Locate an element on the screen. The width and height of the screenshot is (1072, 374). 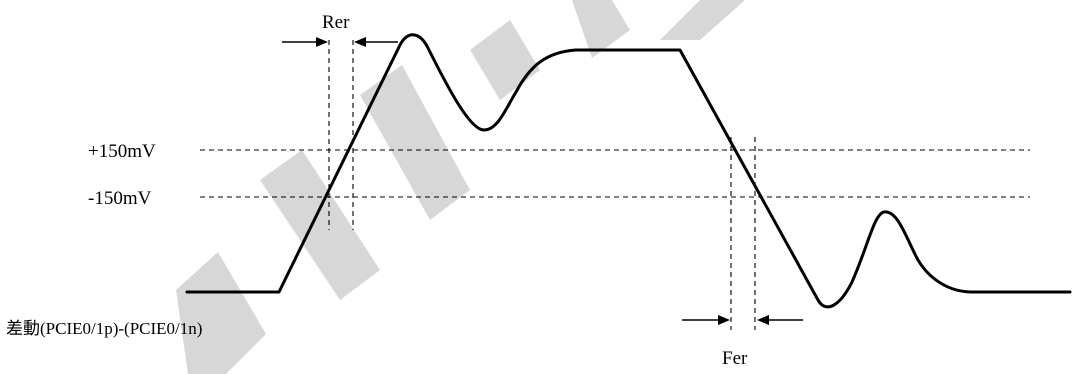
rise-time-arrows is located at coordinates (340, 42).